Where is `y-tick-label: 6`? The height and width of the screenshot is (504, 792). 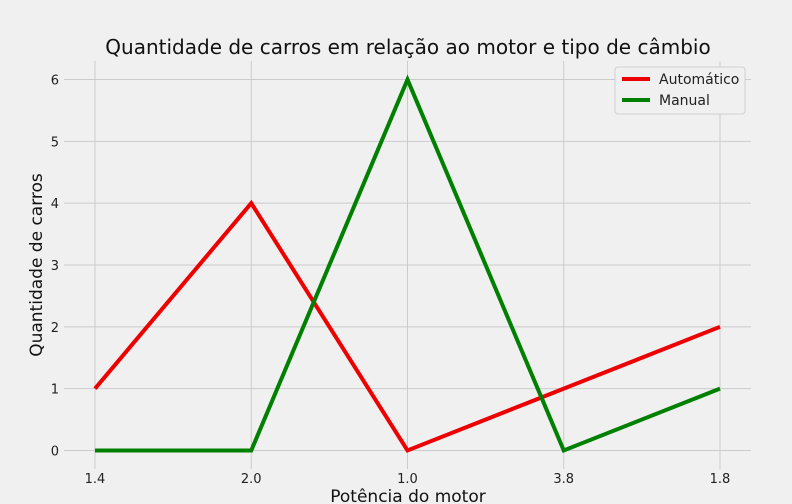 y-tick-label: 6 is located at coordinates (55, 81).